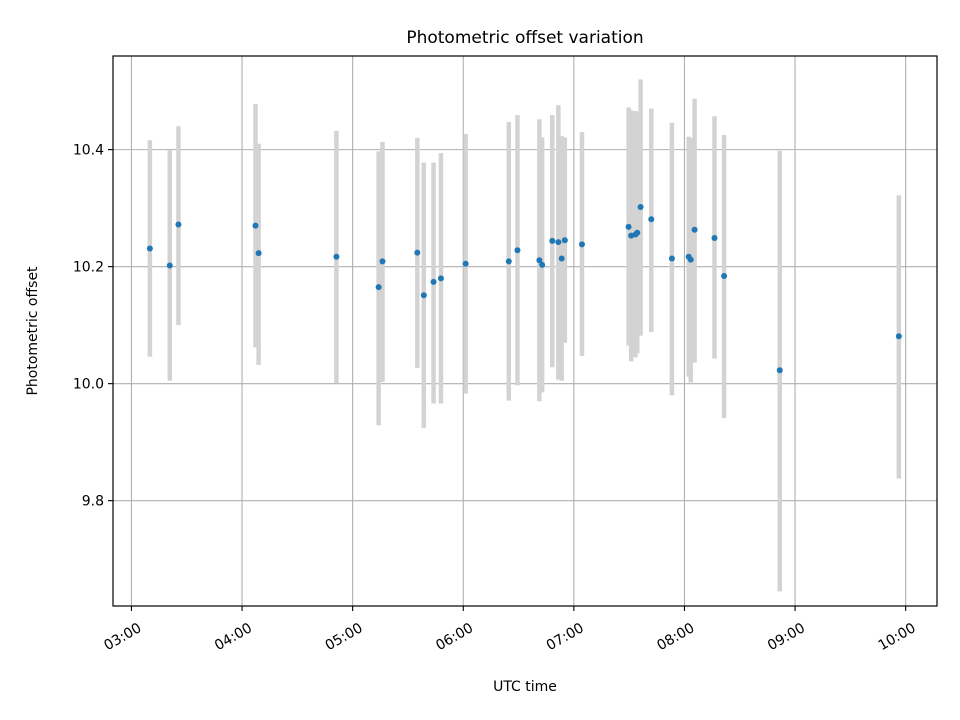 This screenshot has width=960, height=720. Describe the element at coordinates (88, 385) in the screenshot. I see `y-tick-label: 10.0` at that location.